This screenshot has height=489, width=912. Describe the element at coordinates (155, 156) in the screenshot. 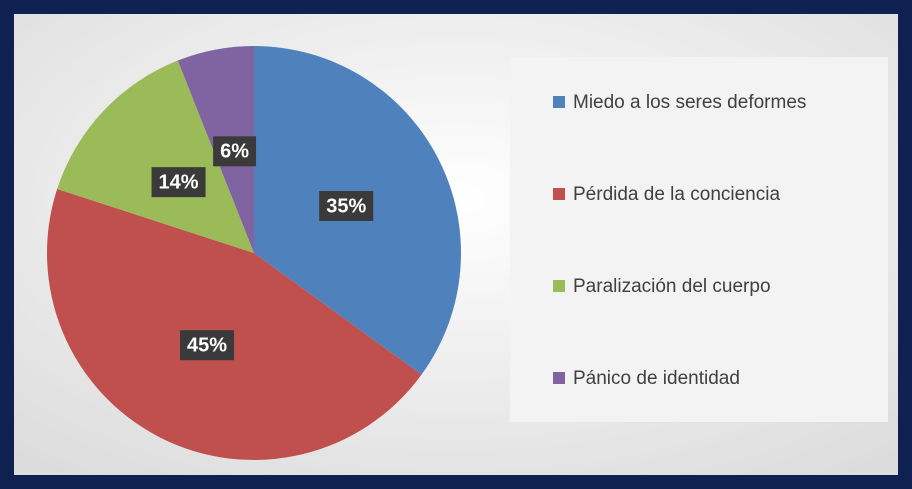

I see `pie-slice` at that location.